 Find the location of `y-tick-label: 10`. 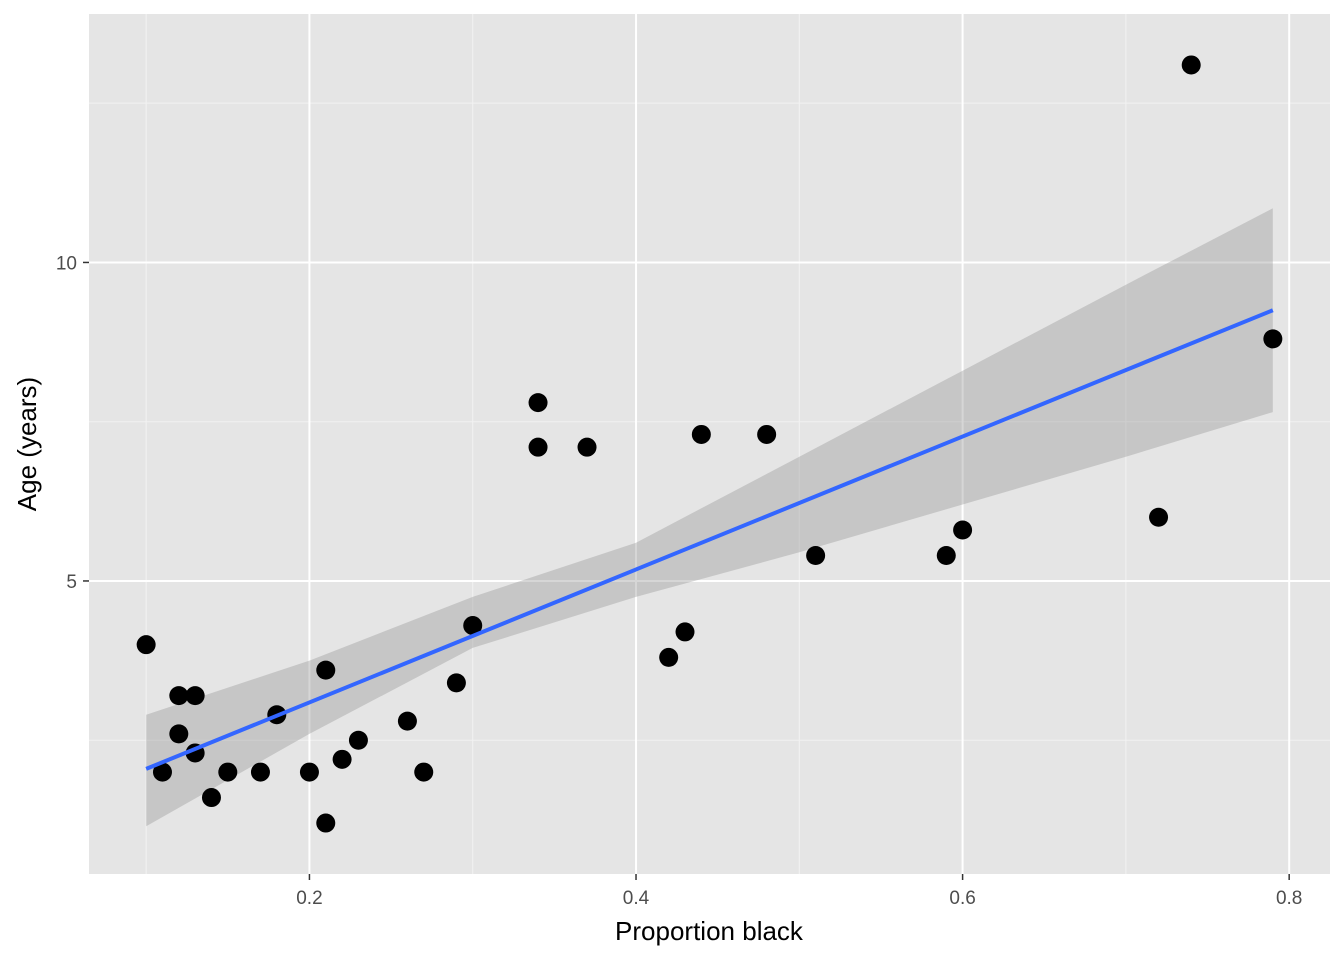

y-tick-label: 10 is located at coordinates (66, 263).